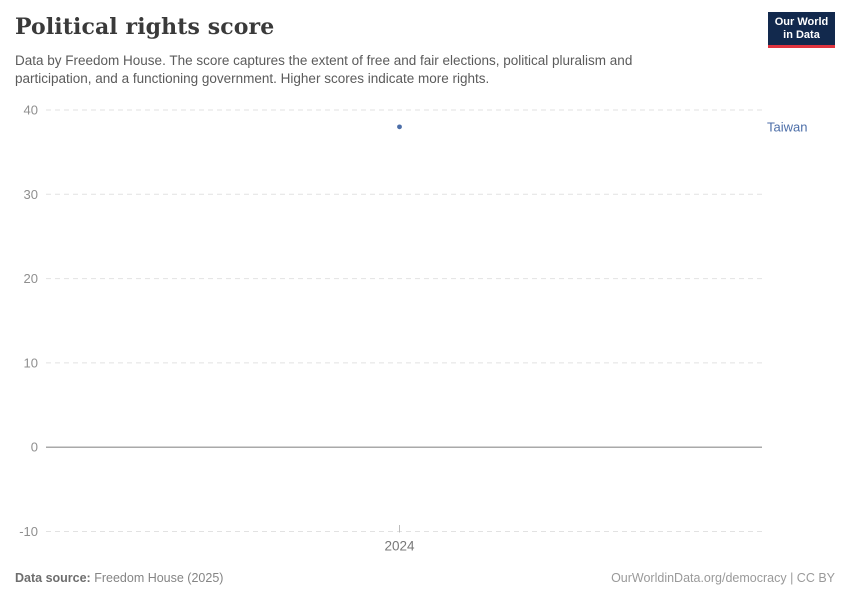 The width and height of the screenshot is (850, 600). What do you see at coordinates (723, 578) in the screenshot?
I see `credit-link: OurWorldinData.org/democracy | CC BY` at bounding box center [723, 578].